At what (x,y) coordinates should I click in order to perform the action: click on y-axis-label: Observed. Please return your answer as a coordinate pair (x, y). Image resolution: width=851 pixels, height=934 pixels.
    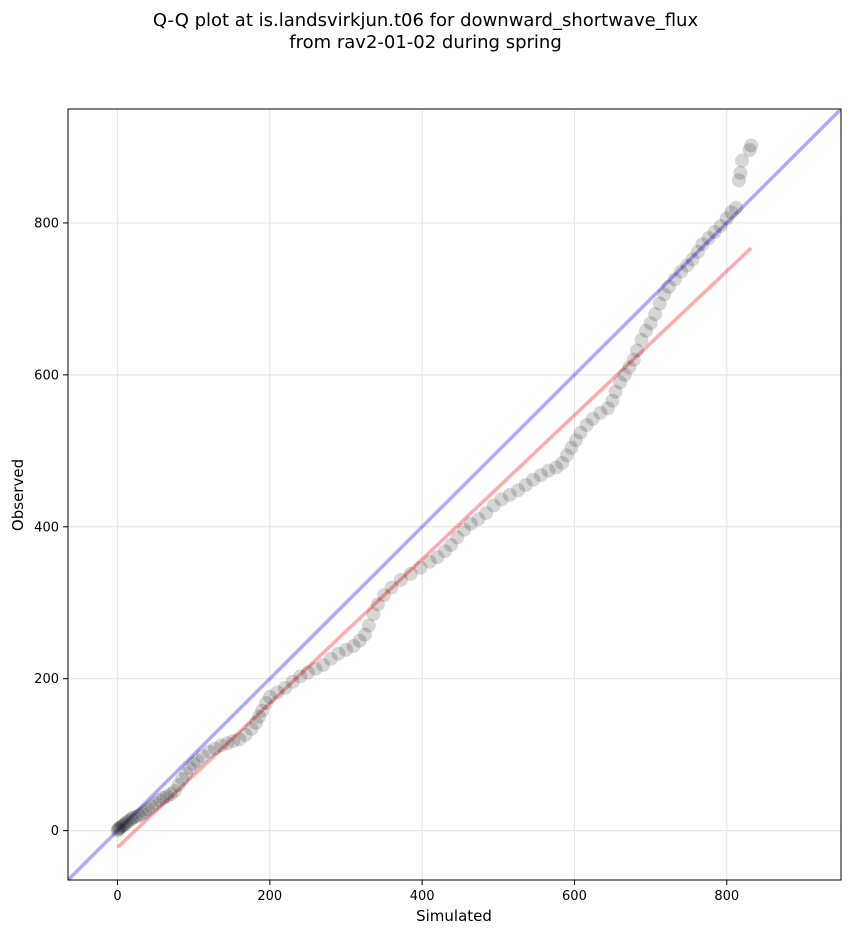
    Looking at the image, I should click on (18, 495).